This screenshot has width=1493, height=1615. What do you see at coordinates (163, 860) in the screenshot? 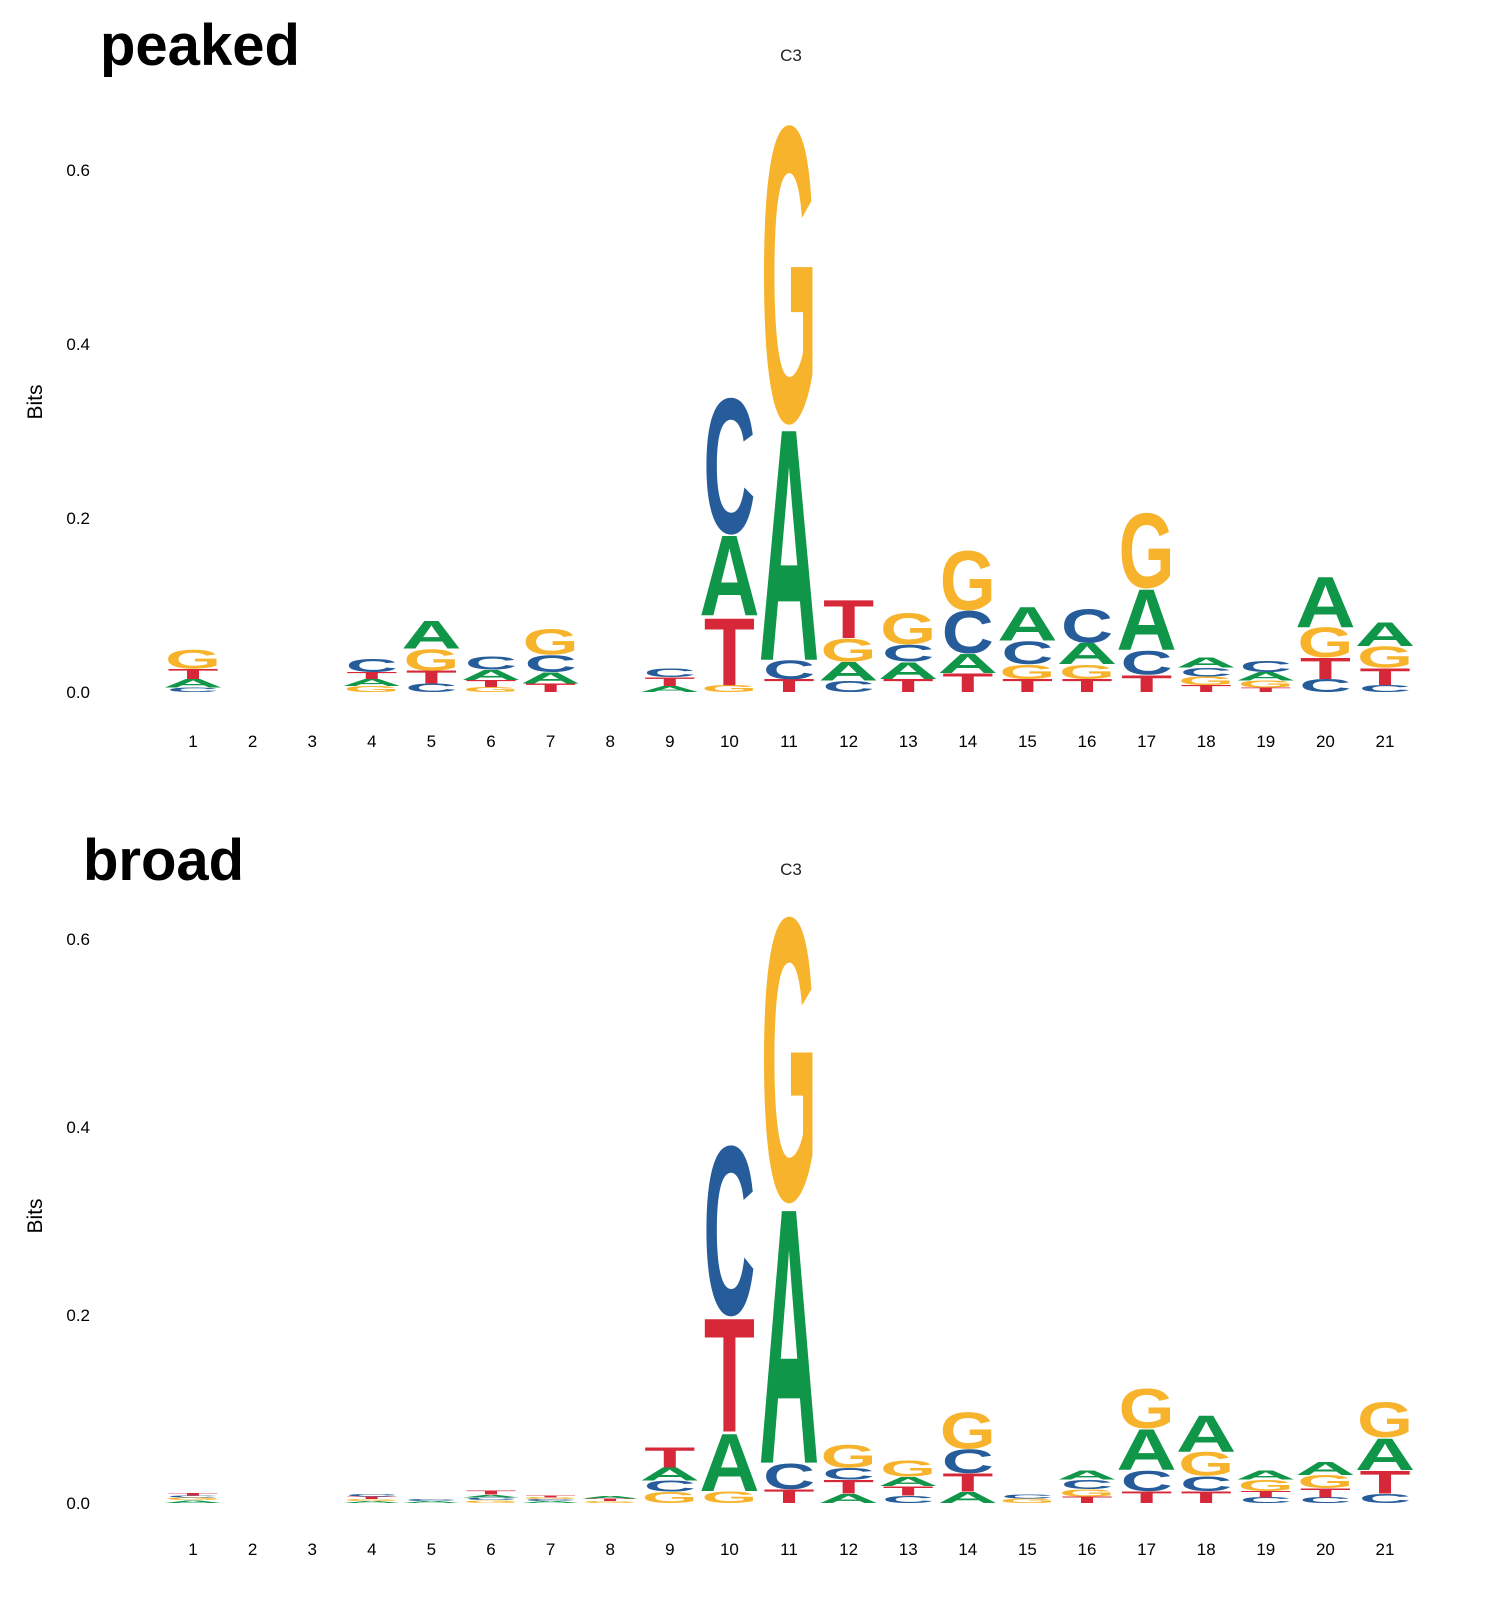
I see `panel-label: broad` at bounding box center [163, 860].